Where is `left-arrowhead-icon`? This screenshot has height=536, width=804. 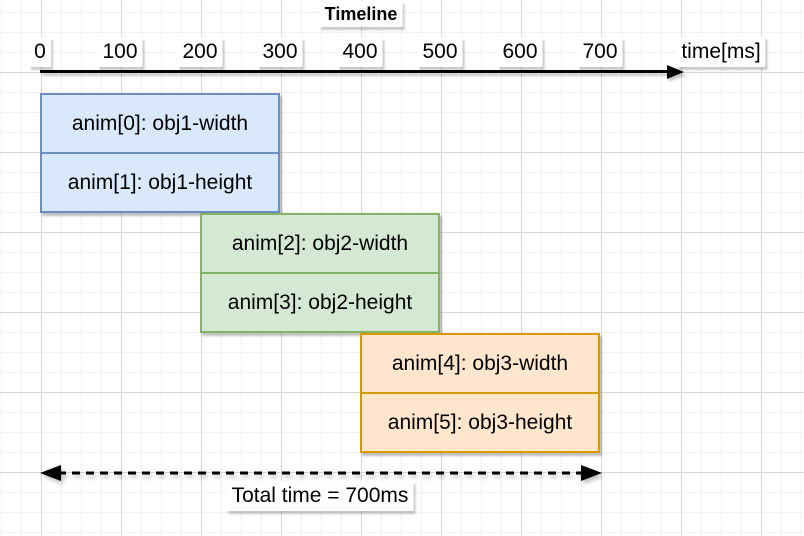 left-arrowhead-icon is located at coordinates (50, 473).